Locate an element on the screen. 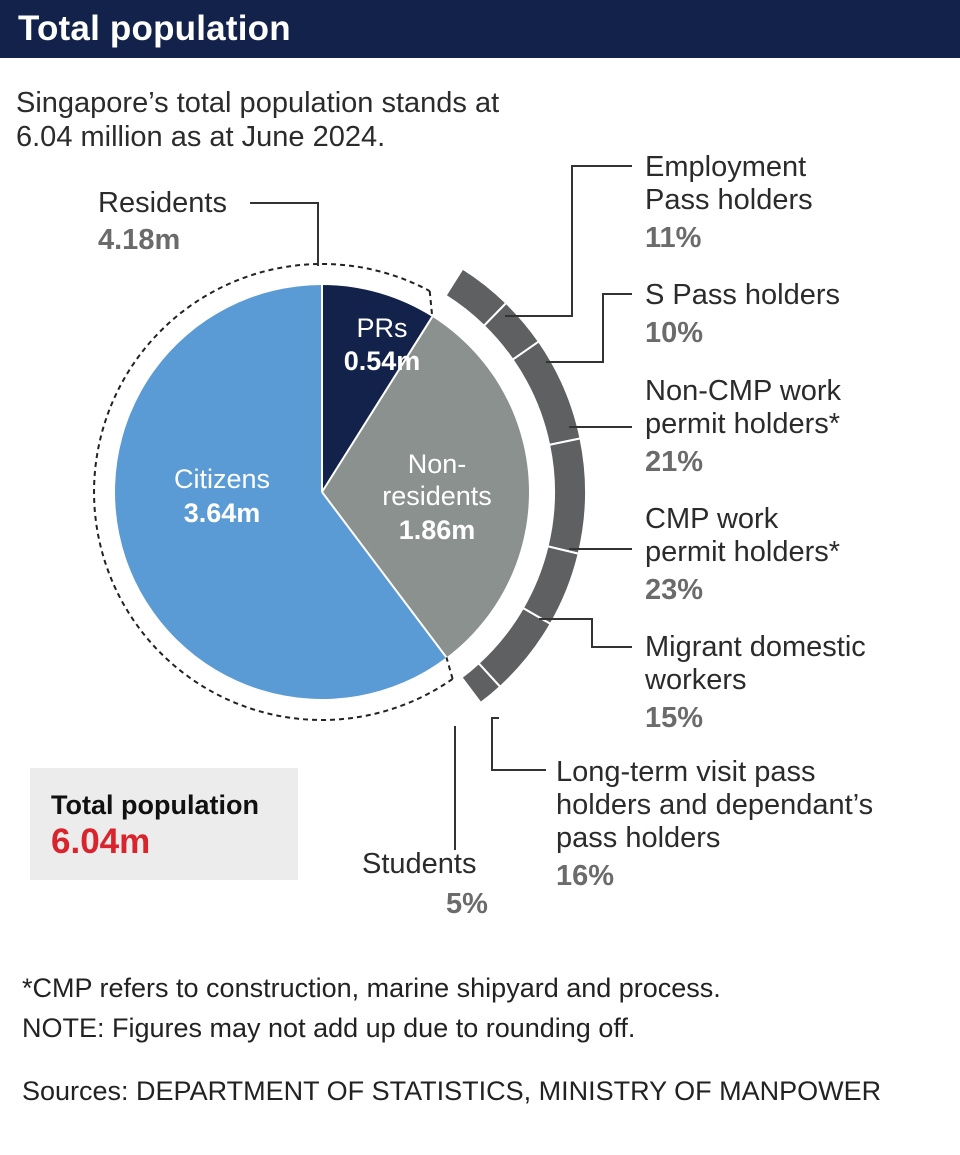 The height and width of the screenshot is (1155, 960). breakdown-label-5-line-2: workers is located at coordinates (695, 680).